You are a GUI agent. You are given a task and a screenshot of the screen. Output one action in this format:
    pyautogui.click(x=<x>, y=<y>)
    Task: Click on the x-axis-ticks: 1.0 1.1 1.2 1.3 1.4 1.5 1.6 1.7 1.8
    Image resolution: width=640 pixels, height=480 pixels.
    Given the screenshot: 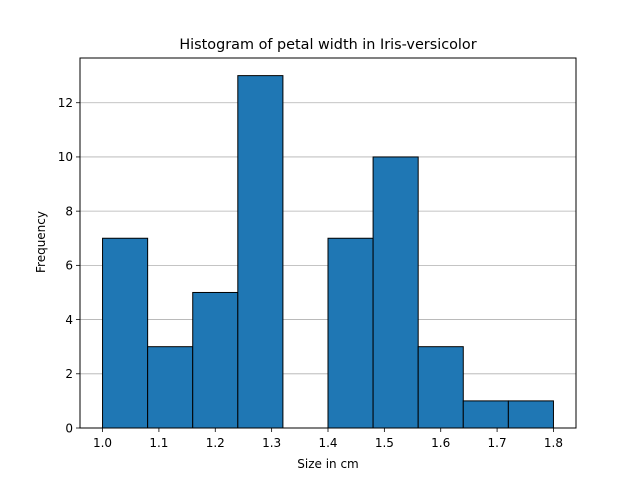 What is the action you would take?
    pyautogui.click(x=328, y=439)
    